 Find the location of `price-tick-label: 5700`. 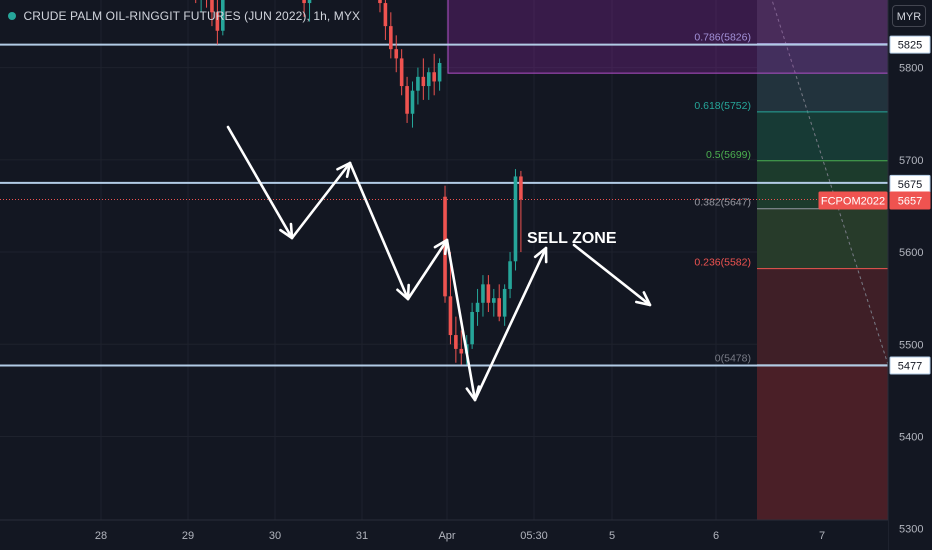

price-tick-label: 5700 is located at coordinates (911, 161).